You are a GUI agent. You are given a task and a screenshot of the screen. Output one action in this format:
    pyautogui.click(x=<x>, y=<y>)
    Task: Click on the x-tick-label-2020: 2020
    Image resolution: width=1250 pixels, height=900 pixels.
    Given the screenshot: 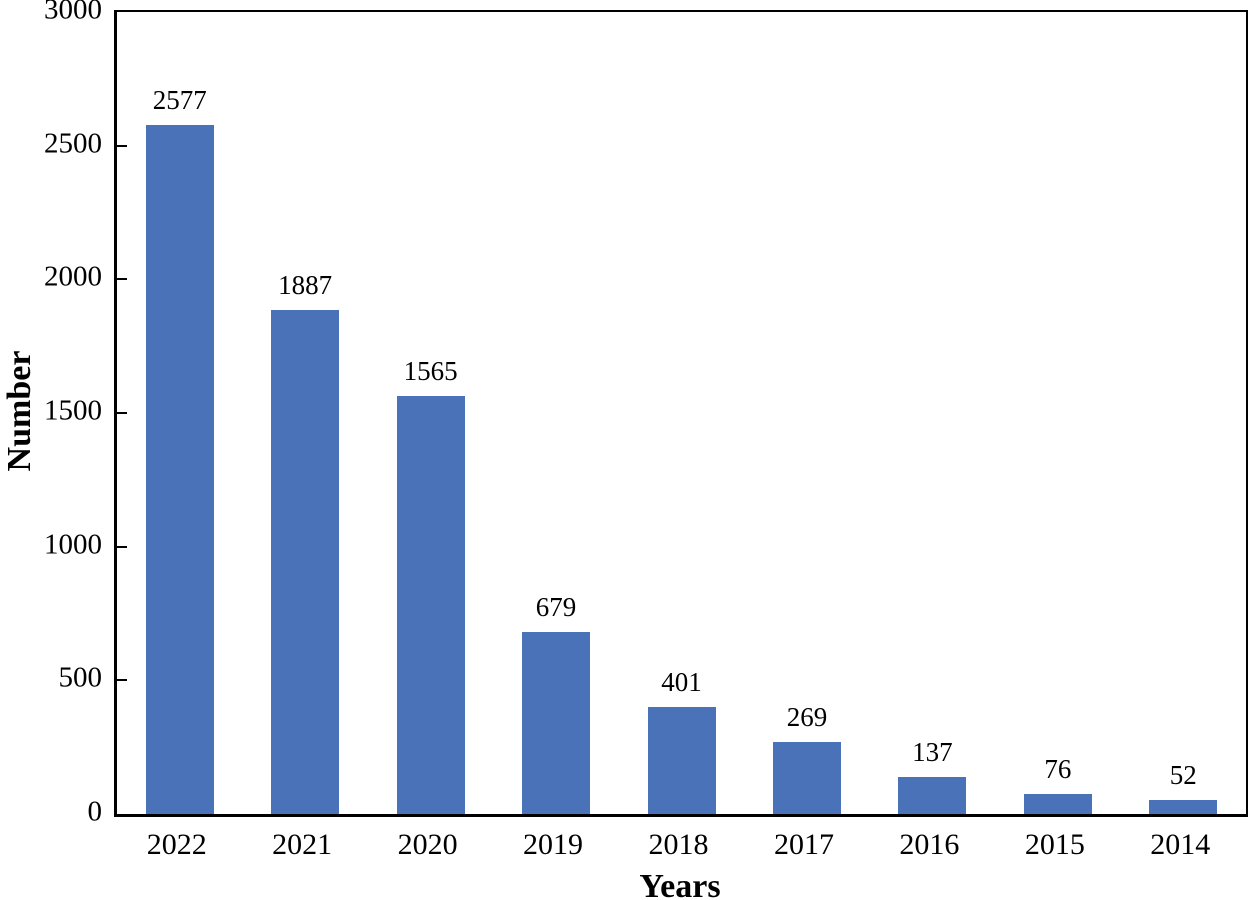 What is the action you would take?
    pyautogui.click(x=427, y=844)
    